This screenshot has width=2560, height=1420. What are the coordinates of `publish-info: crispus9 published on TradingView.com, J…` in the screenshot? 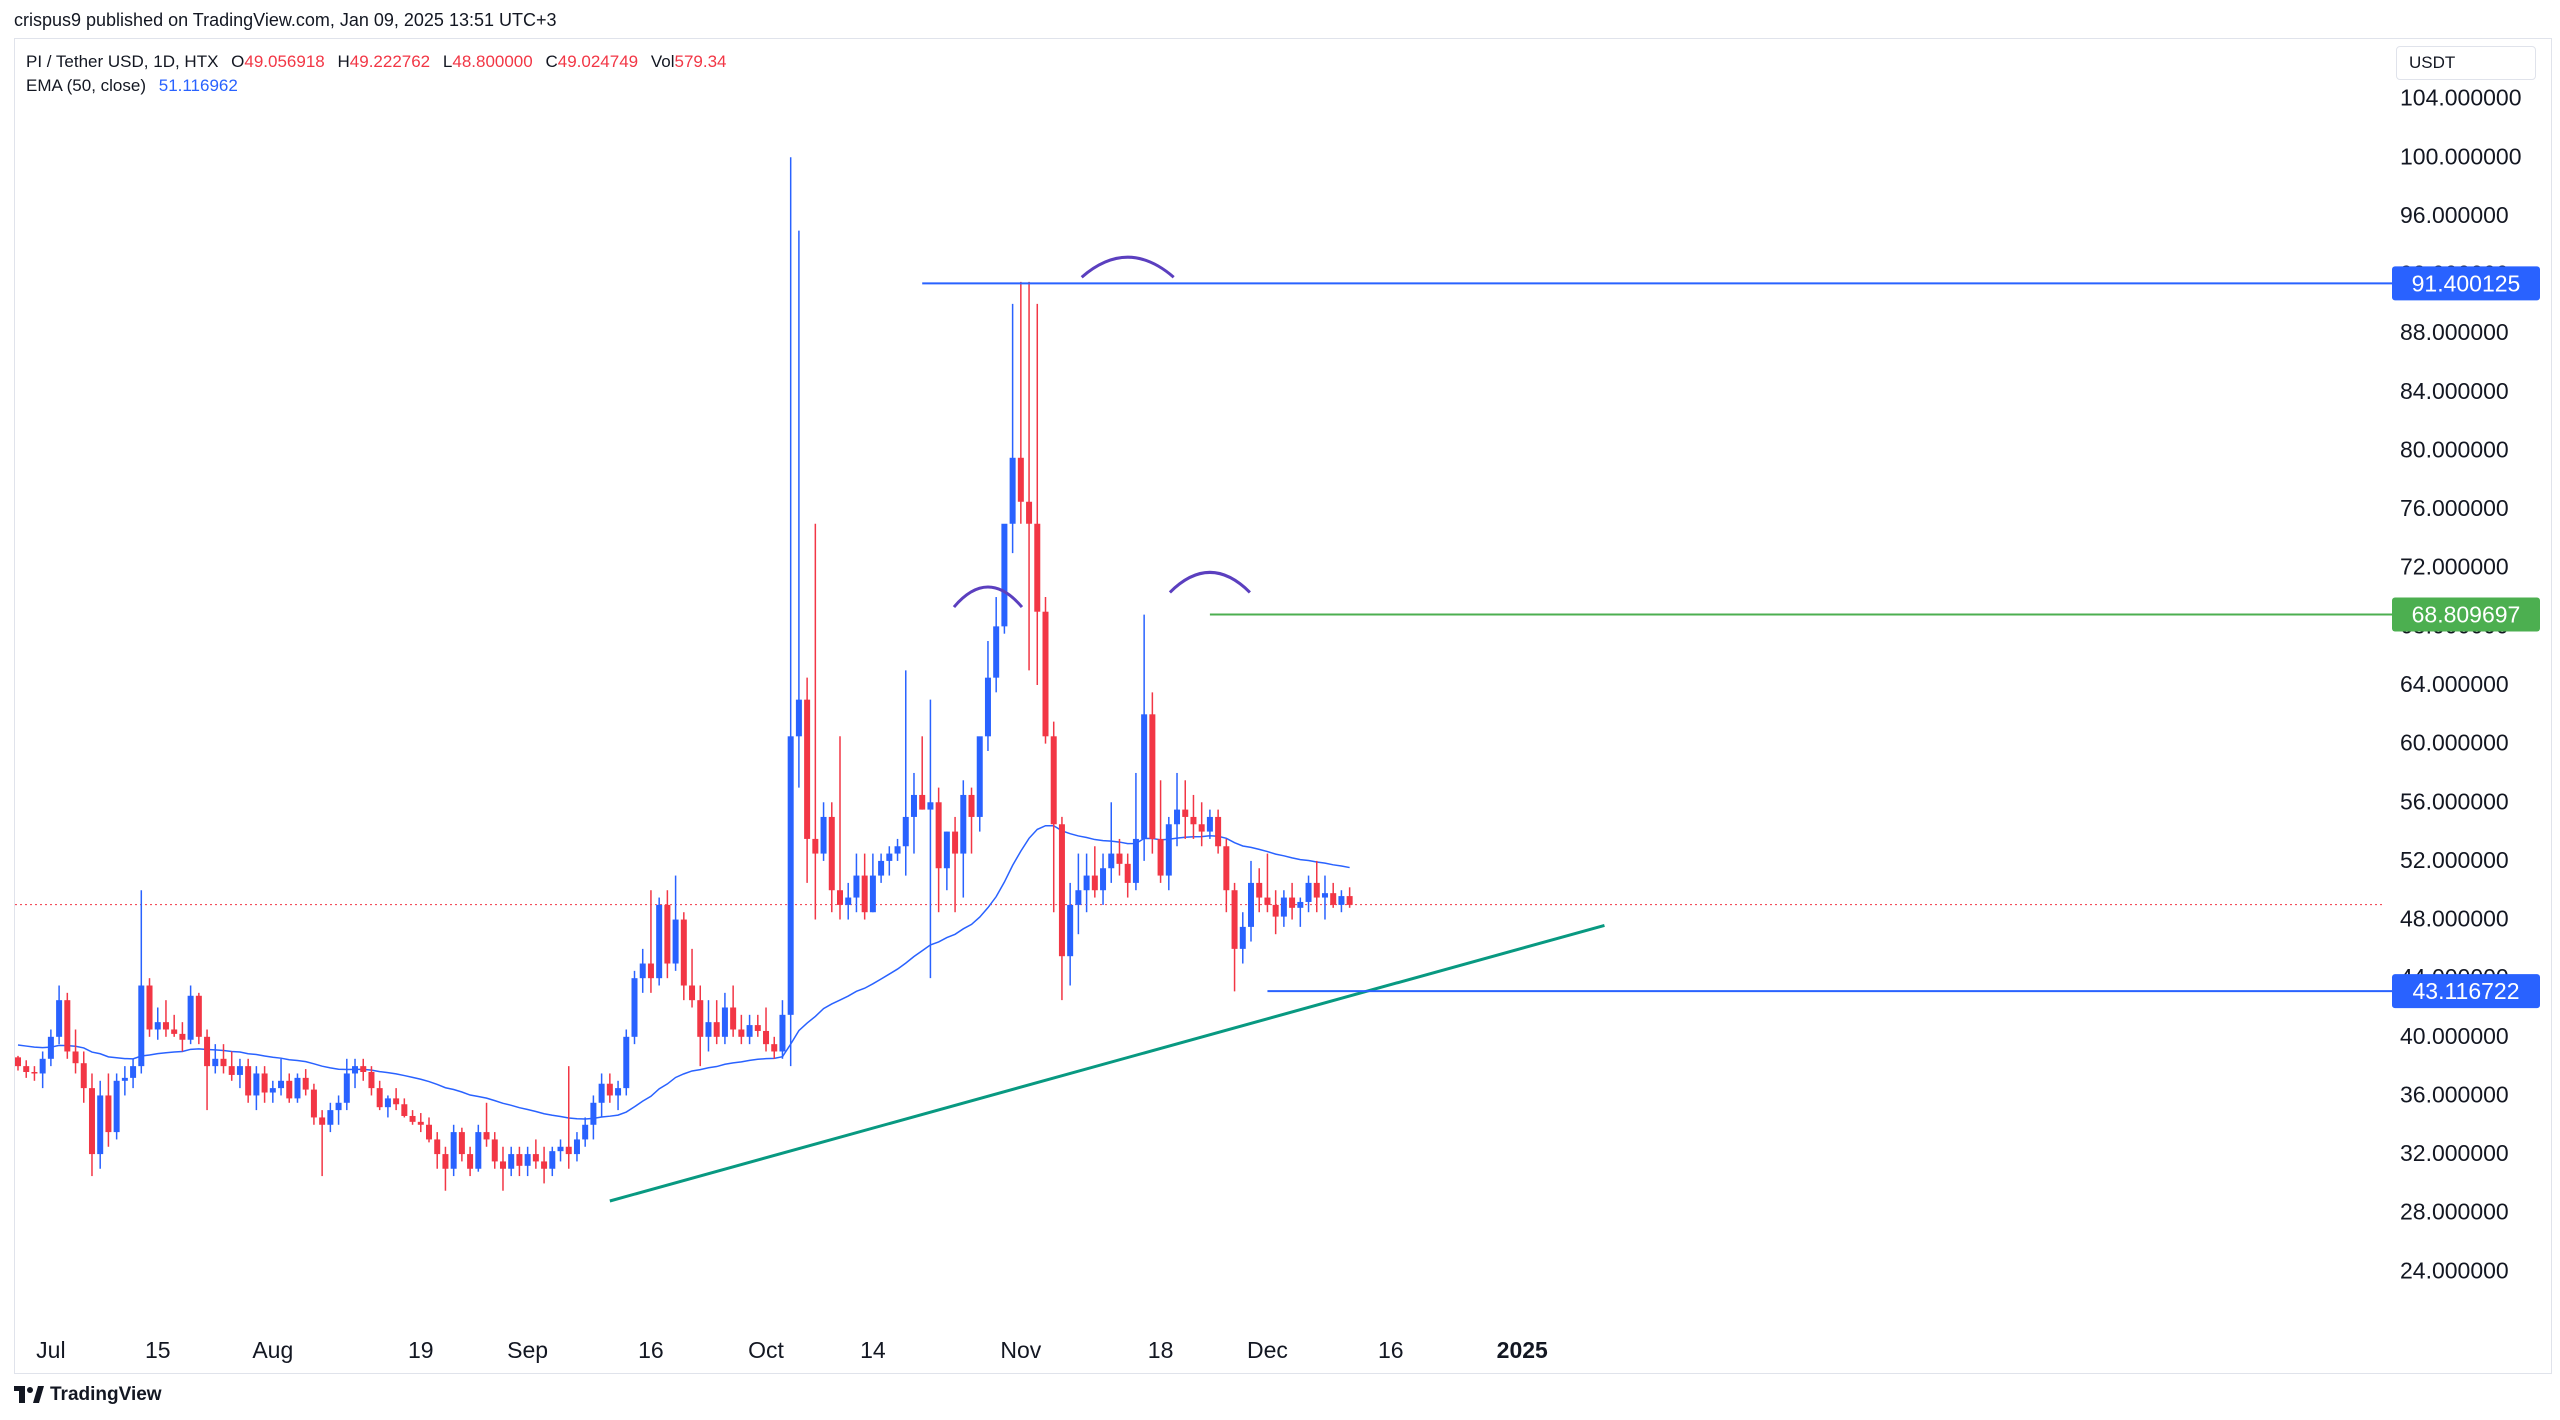 It's located at (285, 20).